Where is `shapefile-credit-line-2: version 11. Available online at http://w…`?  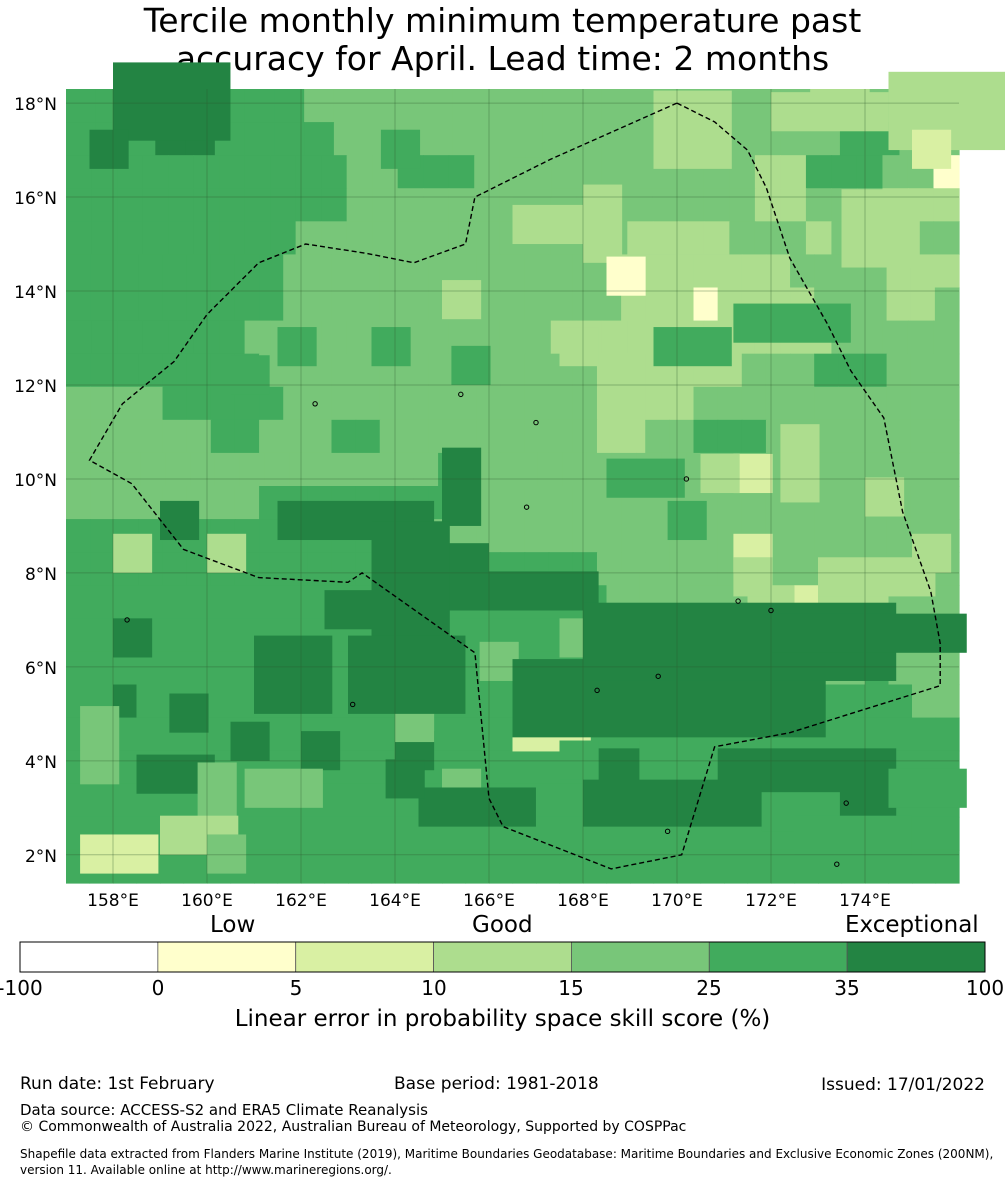 shapefile-credit-line-2: version 11. Available online at http://w… is located at coordinates (206, 1170).